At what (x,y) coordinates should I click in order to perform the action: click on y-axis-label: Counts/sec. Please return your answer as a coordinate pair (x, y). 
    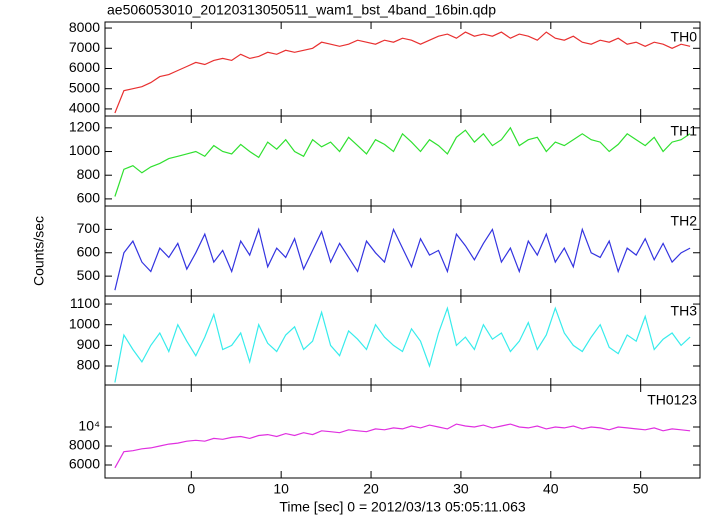
    Looking at the image, I should click on (39, 251).